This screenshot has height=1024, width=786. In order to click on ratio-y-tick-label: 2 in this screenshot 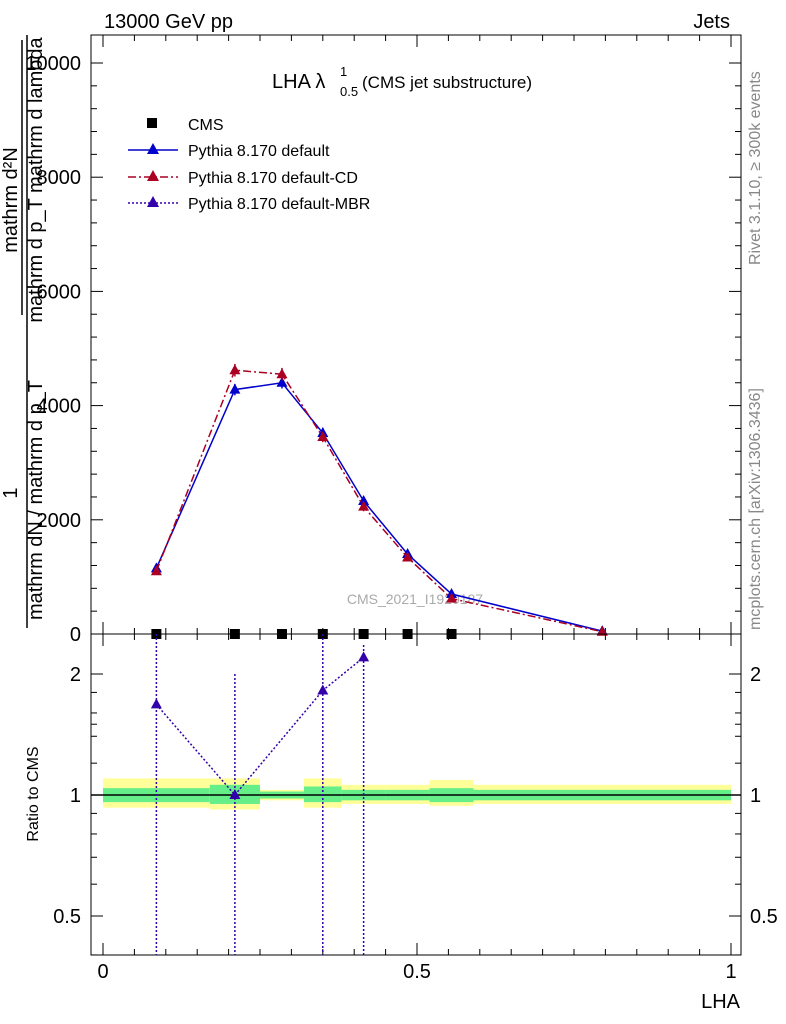, I will do `click(75, 675)`.